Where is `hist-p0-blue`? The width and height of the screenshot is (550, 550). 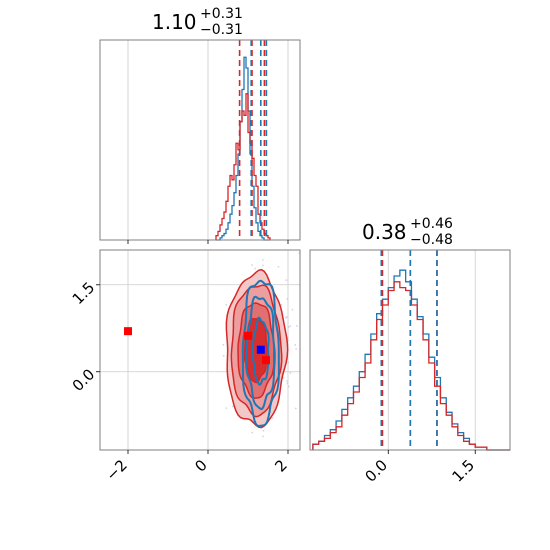 hist-p0-blue is located at coordinates (243, 148).